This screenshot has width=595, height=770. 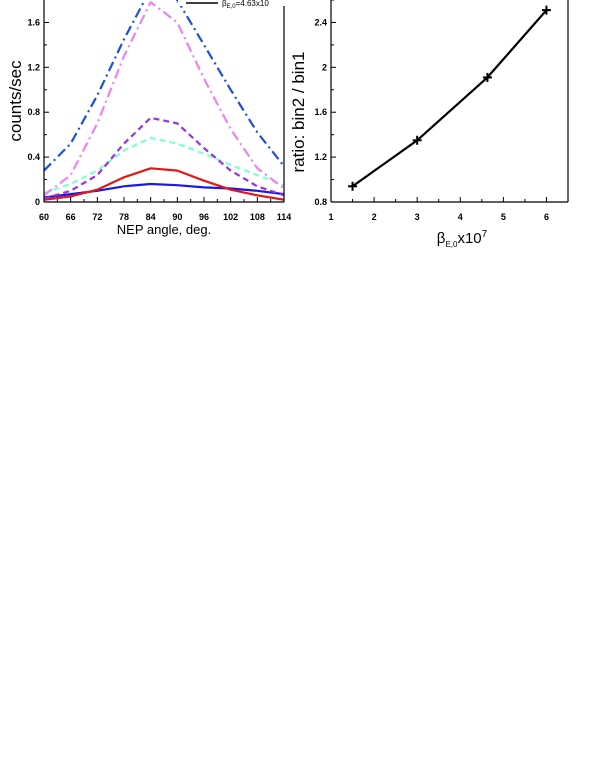 I want to click on right-x-tick-label: 3, so click(x=417, y=217).